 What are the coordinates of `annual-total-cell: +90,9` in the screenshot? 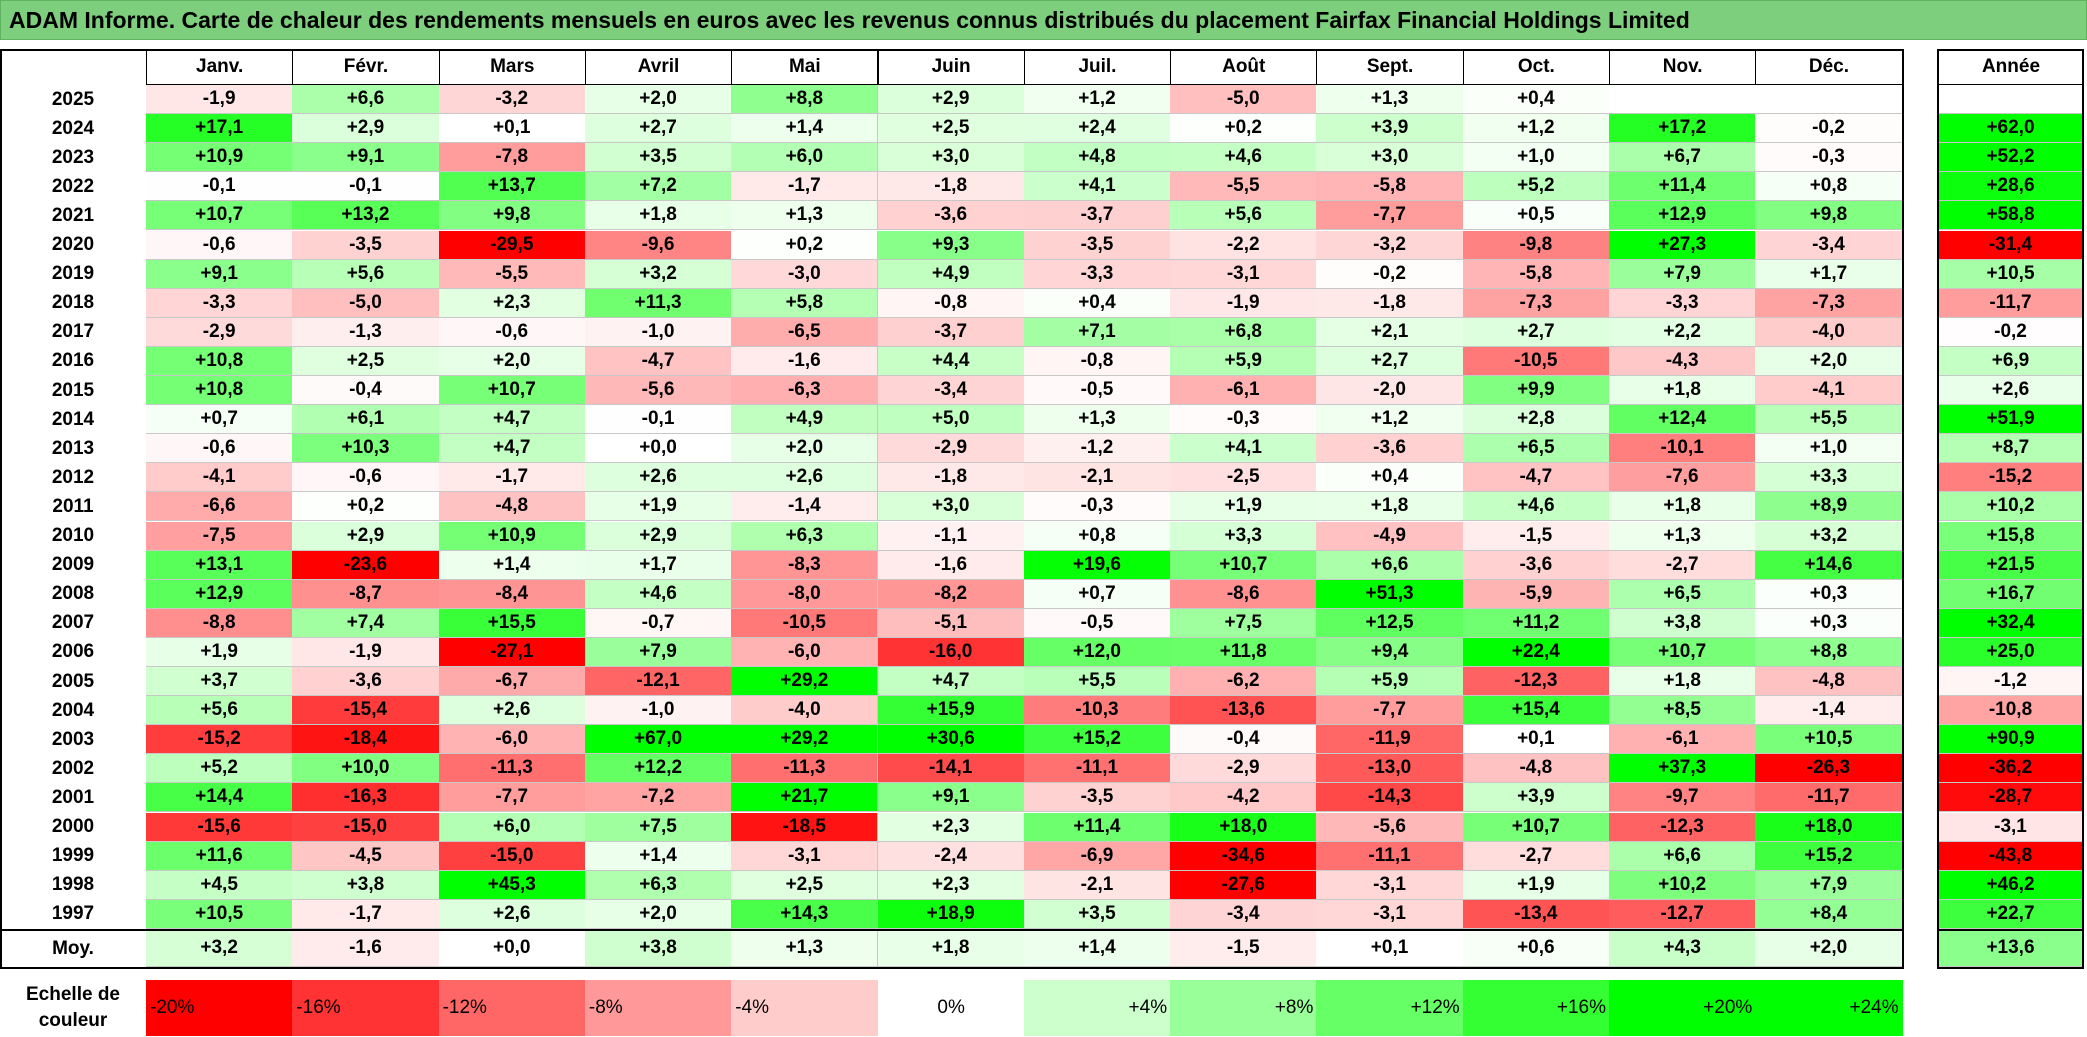 It's located at (2011, 740).